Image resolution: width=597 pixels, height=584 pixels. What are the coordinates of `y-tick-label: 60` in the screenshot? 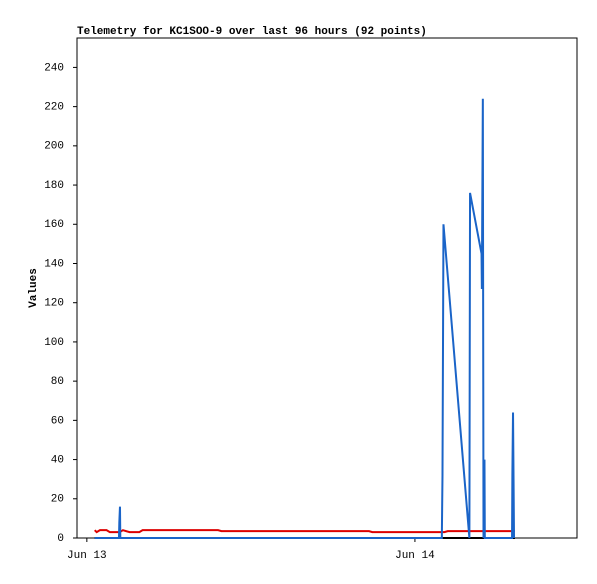 It's located at (57, 421).